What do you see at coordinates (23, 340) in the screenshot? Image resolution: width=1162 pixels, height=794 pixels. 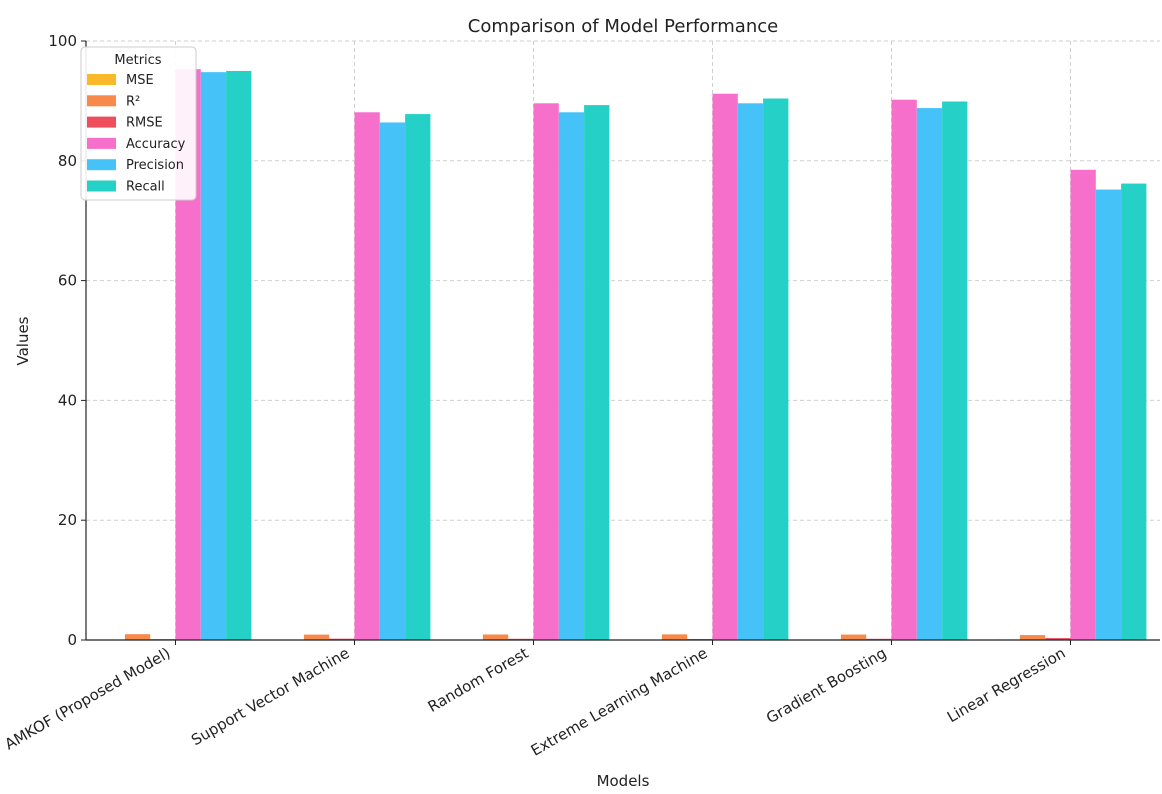 I see `y-axis-label: Values` at bounding box center [23, 340].